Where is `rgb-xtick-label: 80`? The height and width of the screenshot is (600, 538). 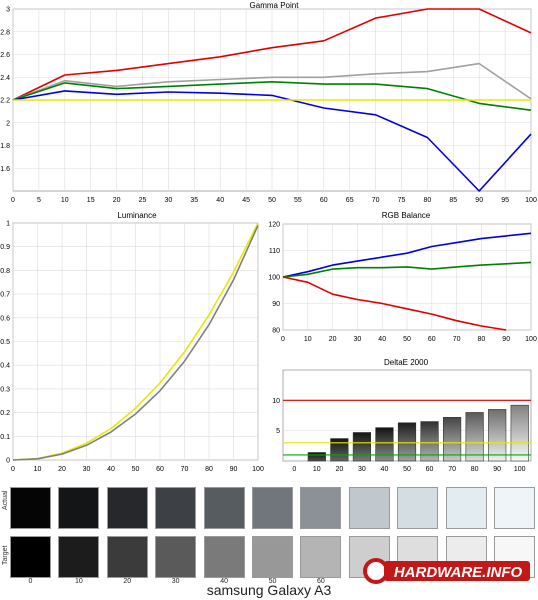
rgb-xtick-label: 80 is located at coordinates (482, 339).